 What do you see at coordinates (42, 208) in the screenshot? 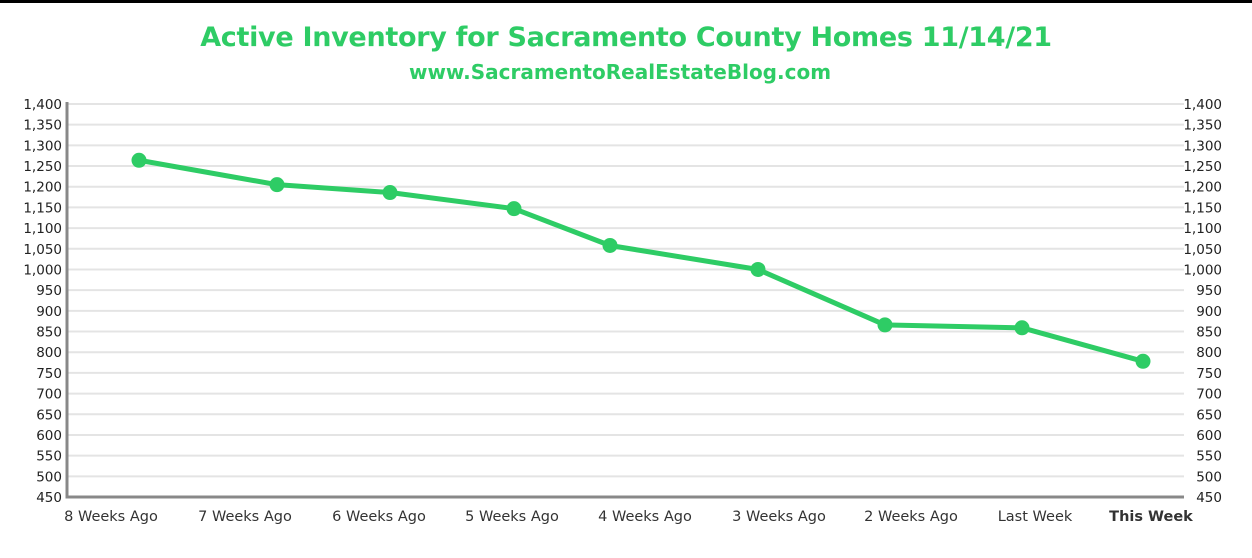
I see `y-tick-label-left: 1,150` at bounding box center [42, 208].